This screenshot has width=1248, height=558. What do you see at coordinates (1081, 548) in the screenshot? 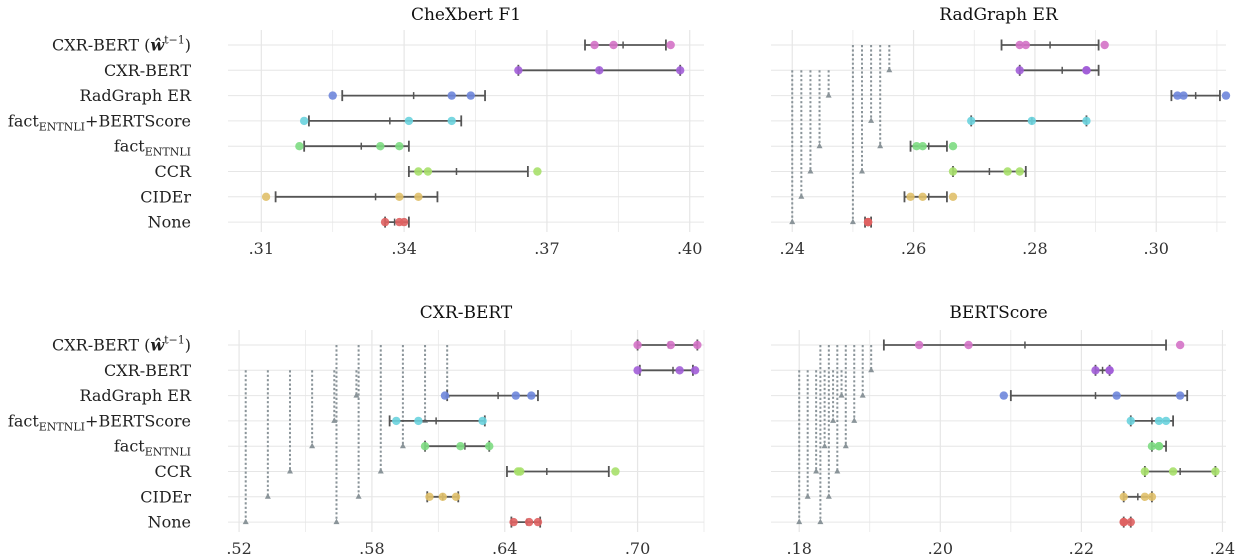
I see `x-tick-label: .22` at bounding box center [1081, 548].